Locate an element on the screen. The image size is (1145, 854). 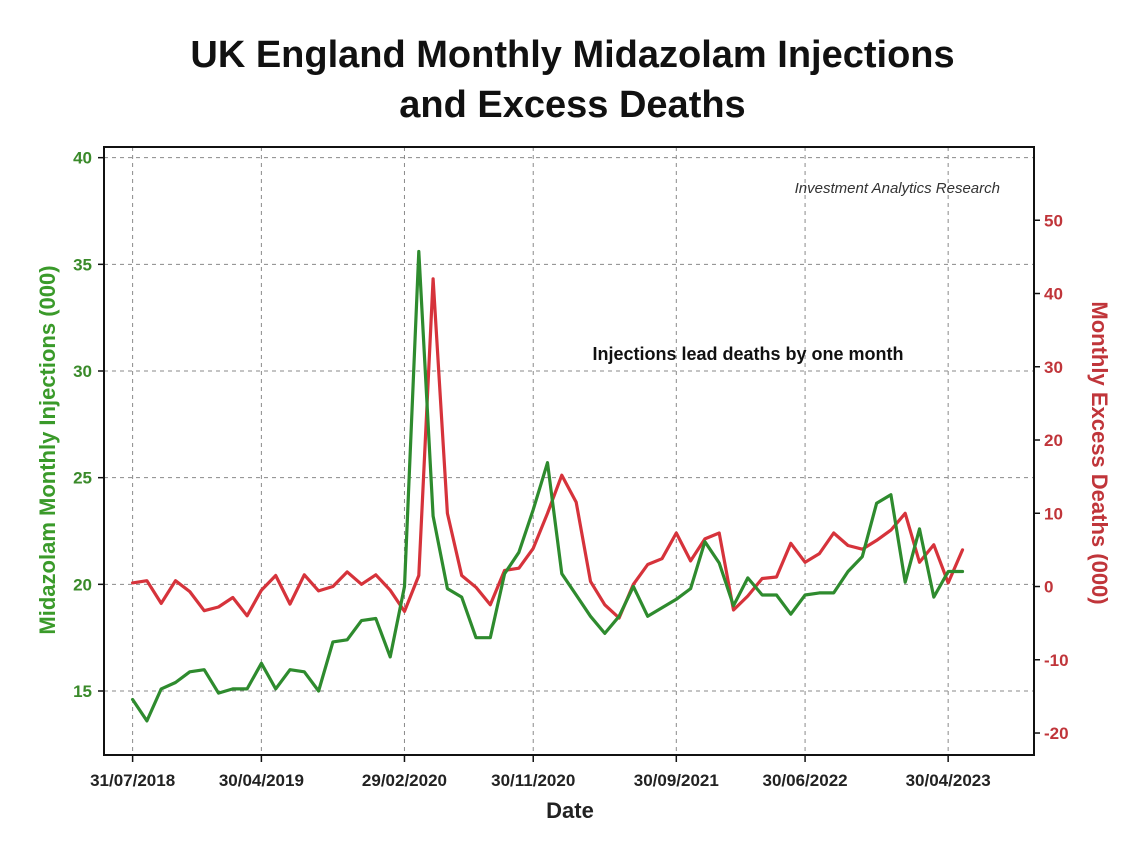
chart-title-line-1: UK England Monthly Midazolam Injections is located at coordinates (572, 55).